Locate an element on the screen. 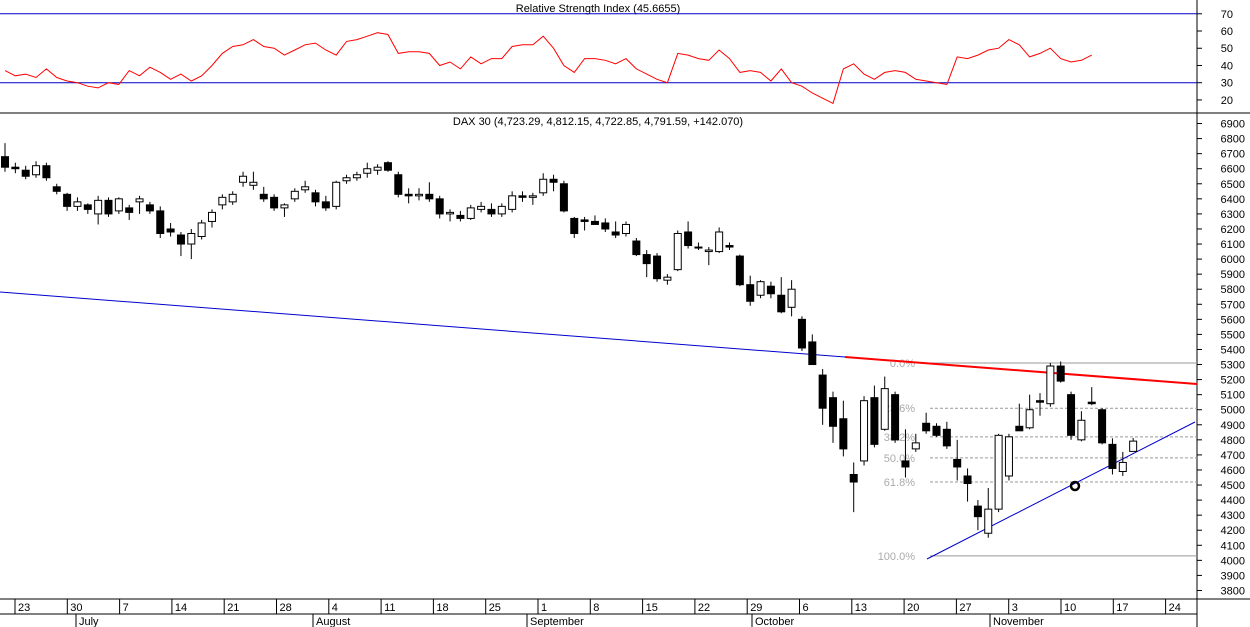 This screenshot has height=627, width=1250. price-y-tick-label: 4700 is located at coordinates (1233, 456).